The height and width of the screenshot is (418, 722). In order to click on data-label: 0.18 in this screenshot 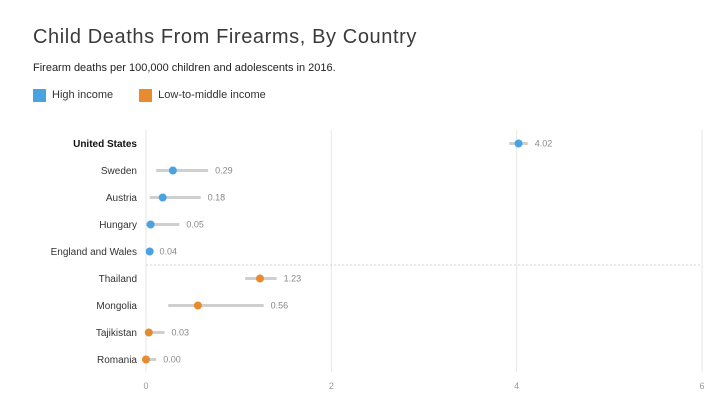, I will do `click(217, 198)`.